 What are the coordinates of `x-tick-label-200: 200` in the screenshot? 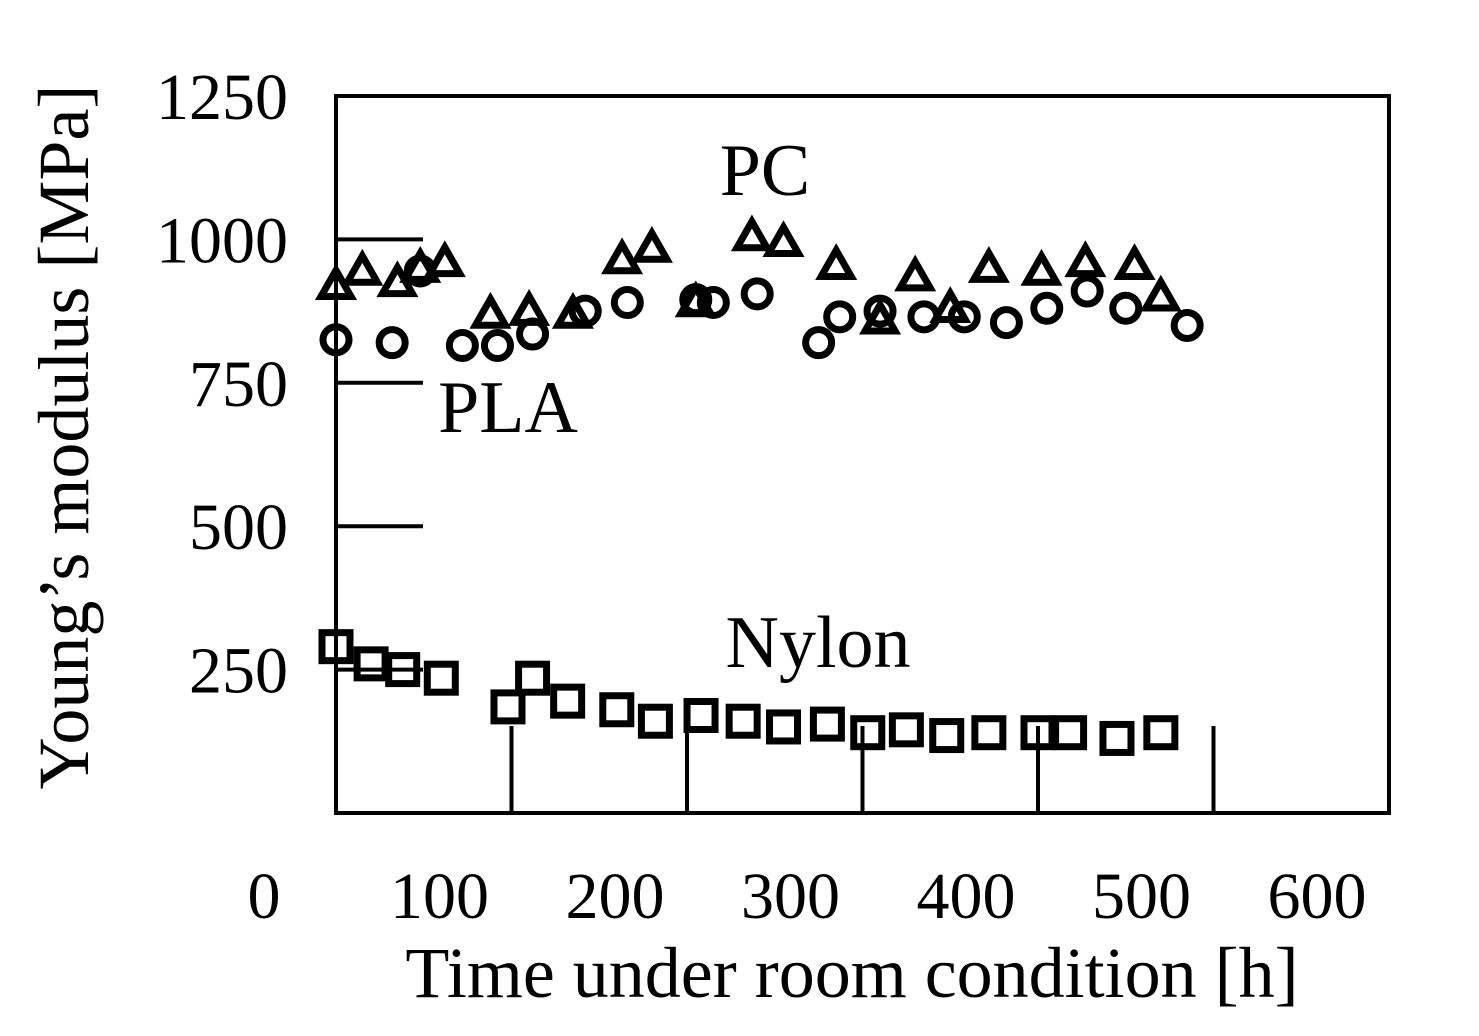 It's located at (615, 896).